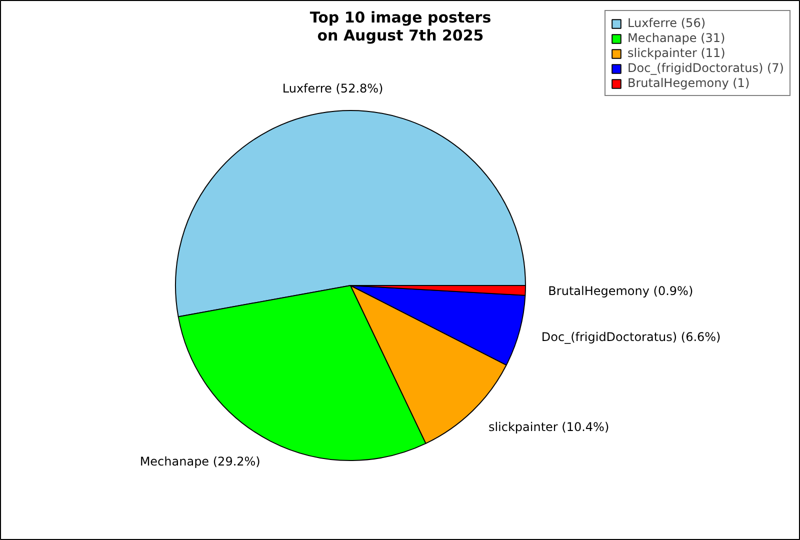  Describe the element at coordinates (677, 53) in the screenshot. I see `legend-label: slickpainter (11)` at that location.